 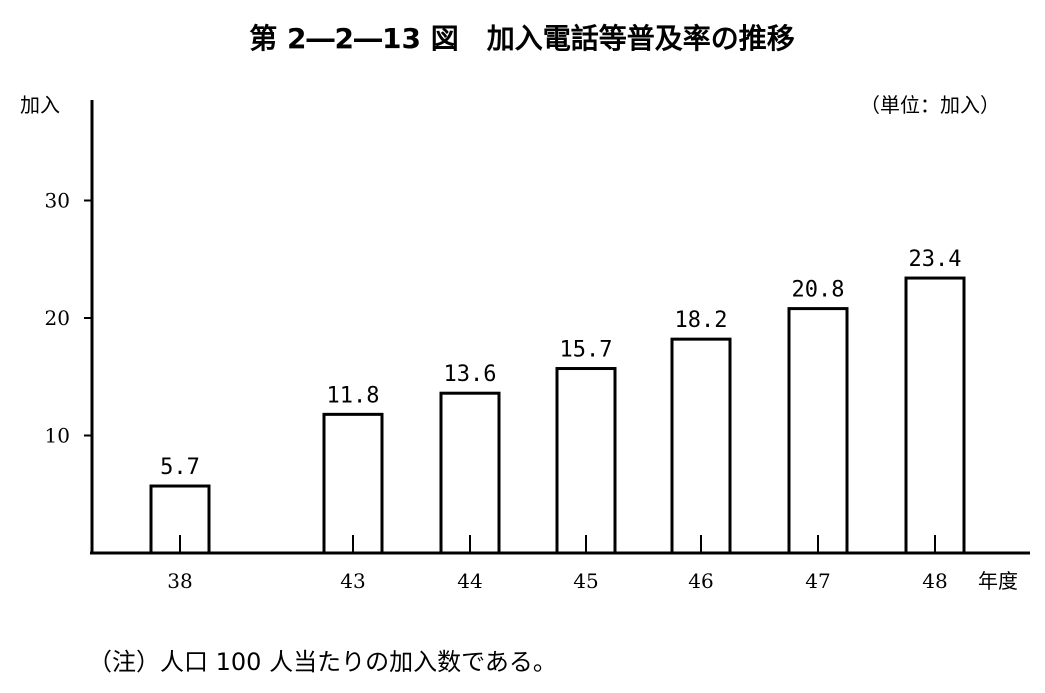 I want to click on y-axis-label: 加入, so click(x=40, y=105).